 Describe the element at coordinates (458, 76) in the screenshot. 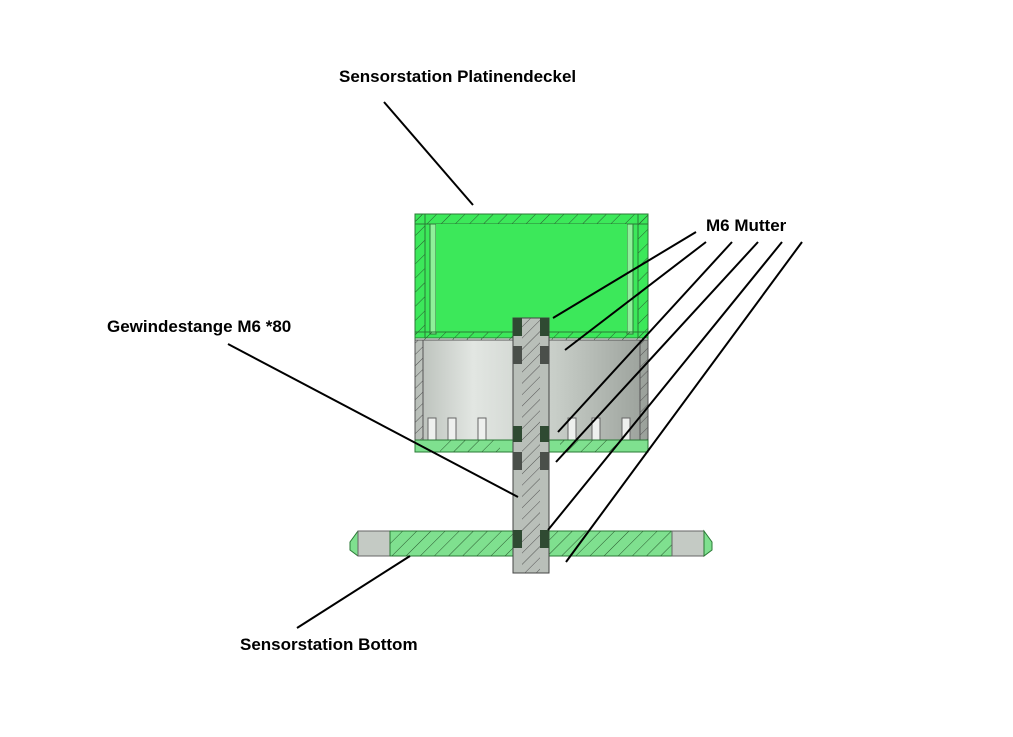

I see `label-platinendeckel: Sensorstation Platinendeckel` at that location.